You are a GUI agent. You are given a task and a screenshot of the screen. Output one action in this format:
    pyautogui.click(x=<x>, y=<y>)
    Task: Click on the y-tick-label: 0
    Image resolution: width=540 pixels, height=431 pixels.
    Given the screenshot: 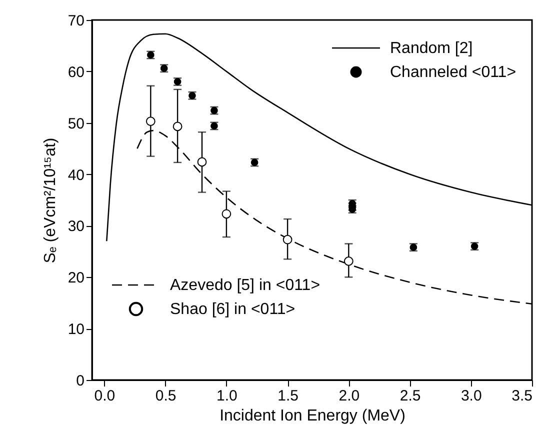 What is the action you would take?
    pyautogui.click(x=80, y=381)
    